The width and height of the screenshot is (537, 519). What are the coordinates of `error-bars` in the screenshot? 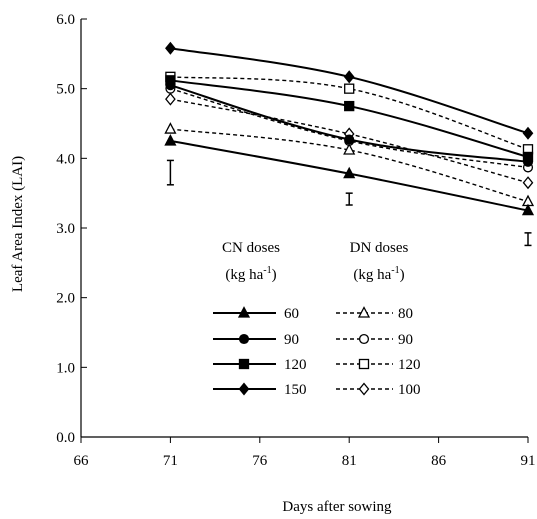 It's located at (349, 203).